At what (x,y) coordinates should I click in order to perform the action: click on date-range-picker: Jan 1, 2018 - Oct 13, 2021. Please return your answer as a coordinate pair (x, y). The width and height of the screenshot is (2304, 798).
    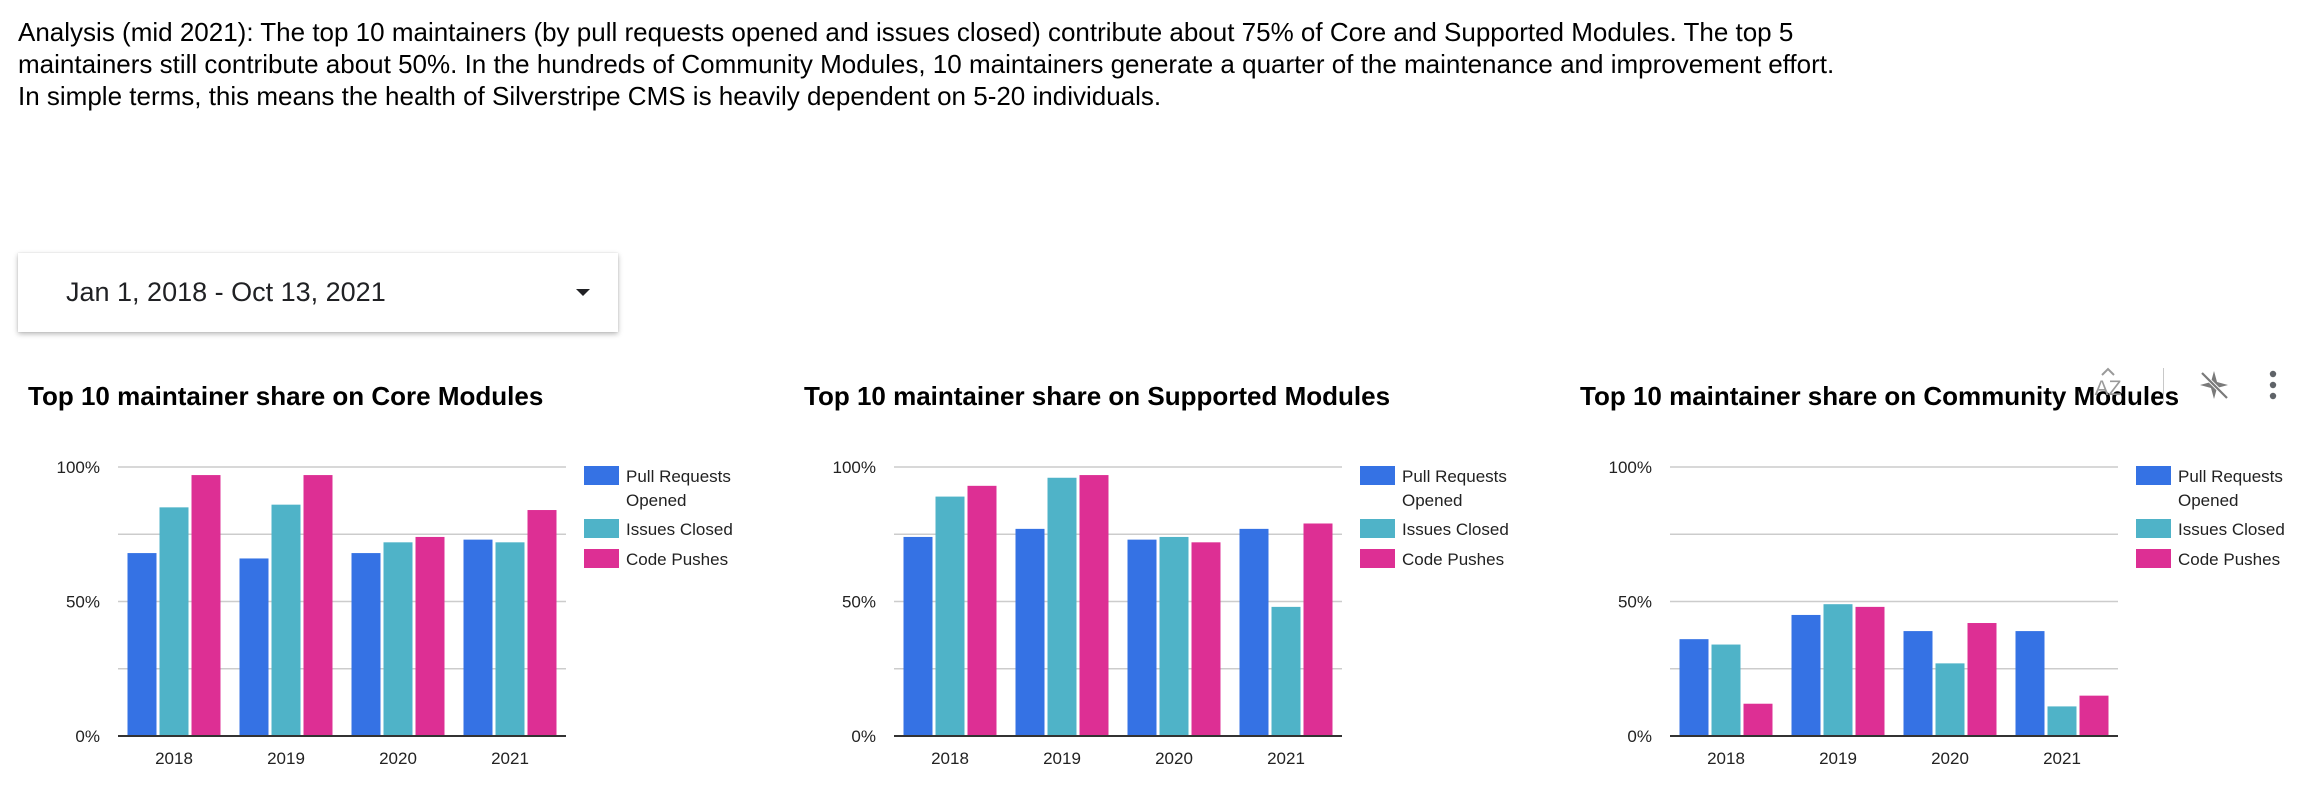
    Looking at the image, I should click on (318, 292).